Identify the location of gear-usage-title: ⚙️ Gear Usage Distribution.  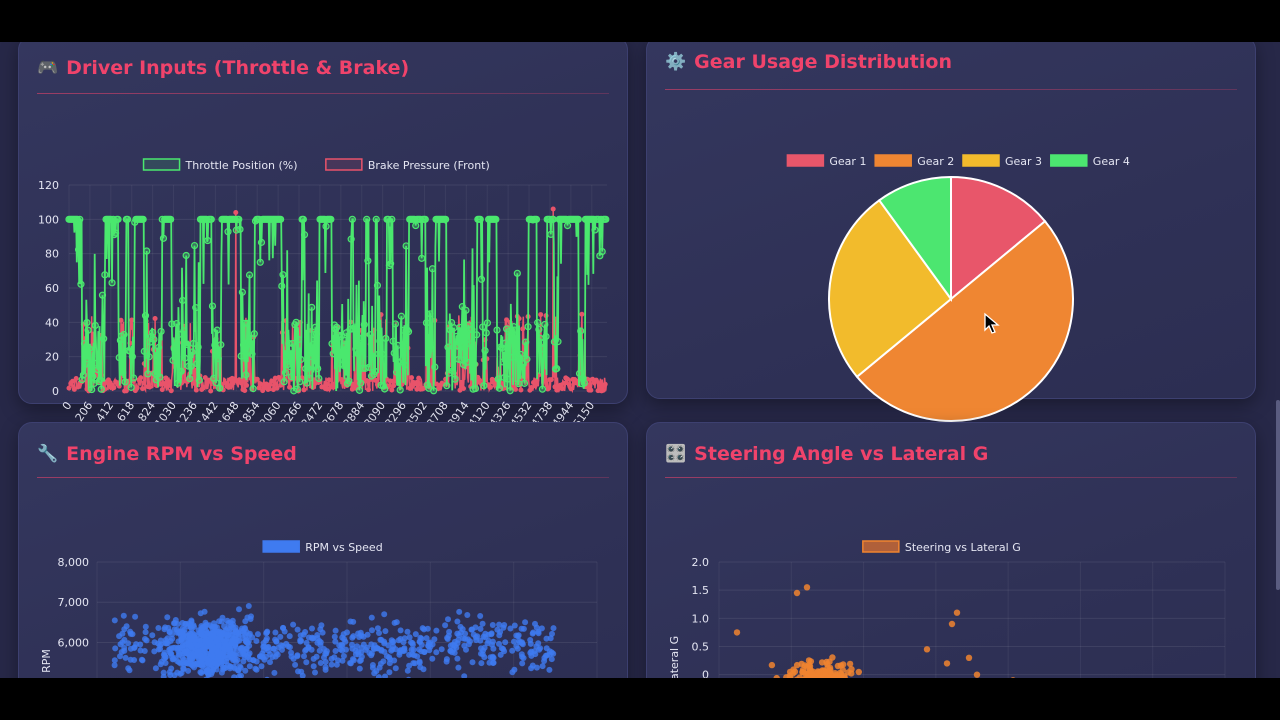
(808, 62).